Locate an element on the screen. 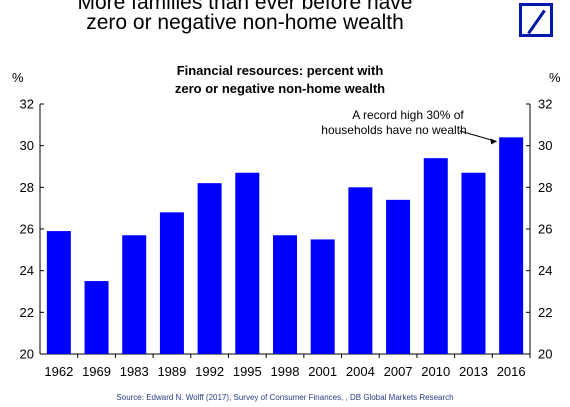 The image size is (570, 407). bar-1992 is located at coordinates (209, 268).